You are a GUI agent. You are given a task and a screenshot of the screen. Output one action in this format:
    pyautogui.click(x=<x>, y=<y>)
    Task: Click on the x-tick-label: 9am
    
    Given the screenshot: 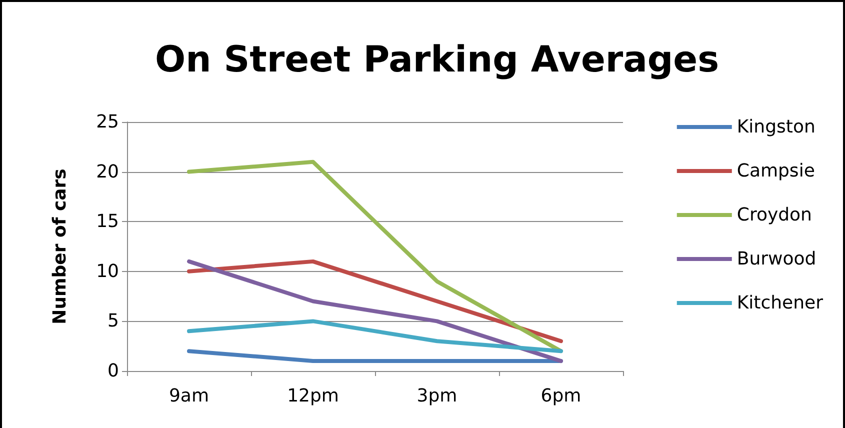 What is the action you would take?
    pyautogui.click(x=189, y=396)
    